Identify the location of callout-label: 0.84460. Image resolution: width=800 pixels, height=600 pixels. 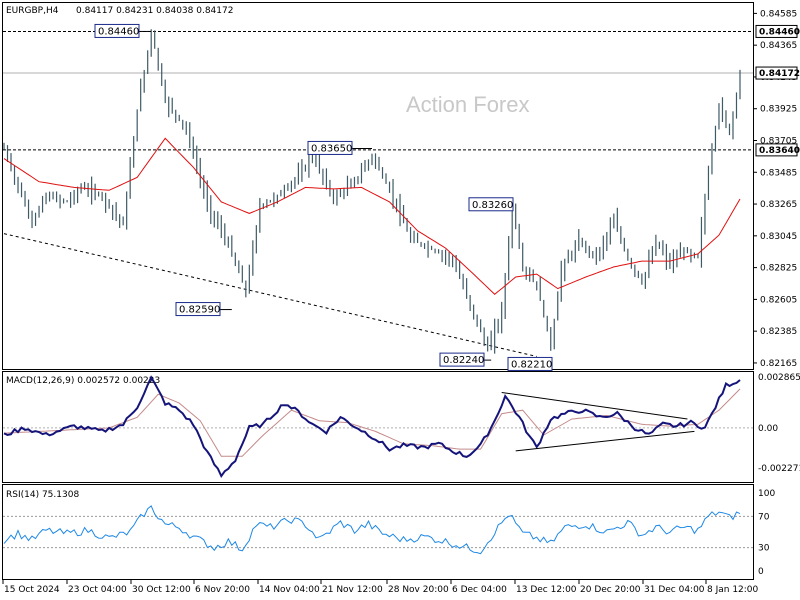
(118, 31).